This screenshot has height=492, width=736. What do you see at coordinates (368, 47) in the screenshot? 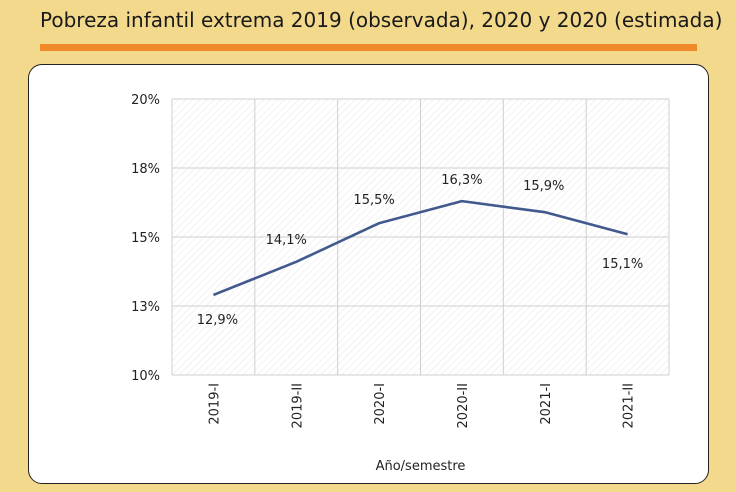
I see `title-underline` at bounding box center [368, 47].